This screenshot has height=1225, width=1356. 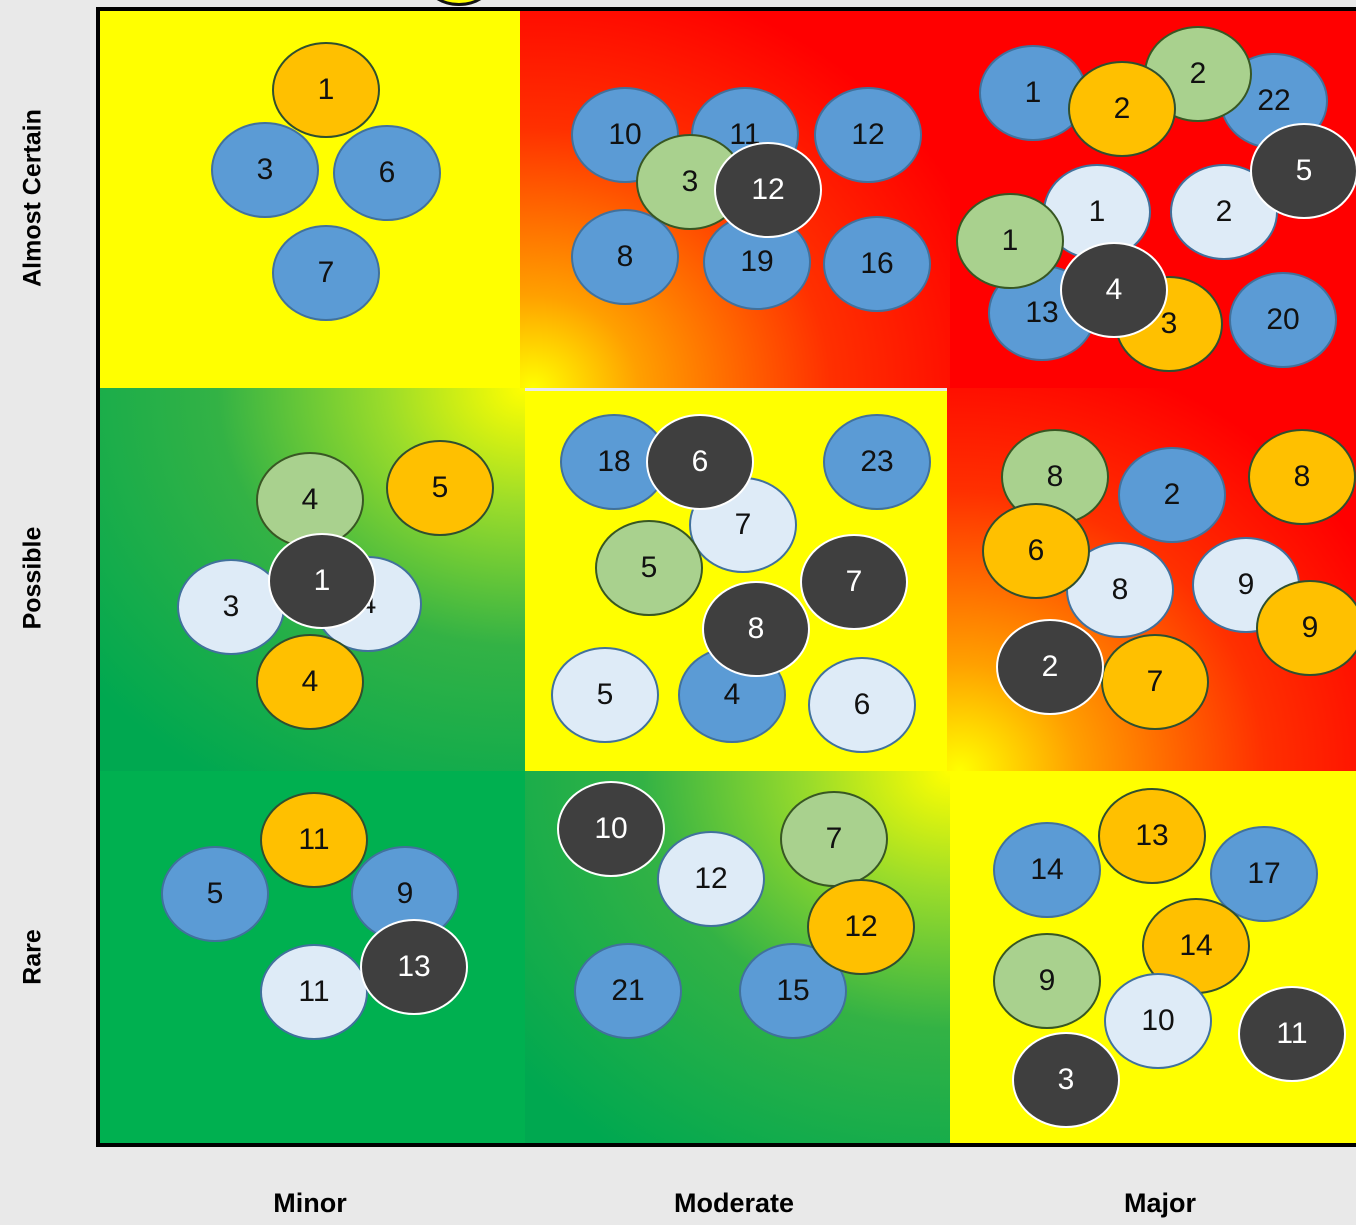 What do you see at coordinates (1066, 1080) in the screenshot?
I see `risk-marker-dark: 3` at bounding box center [1066, 1080].